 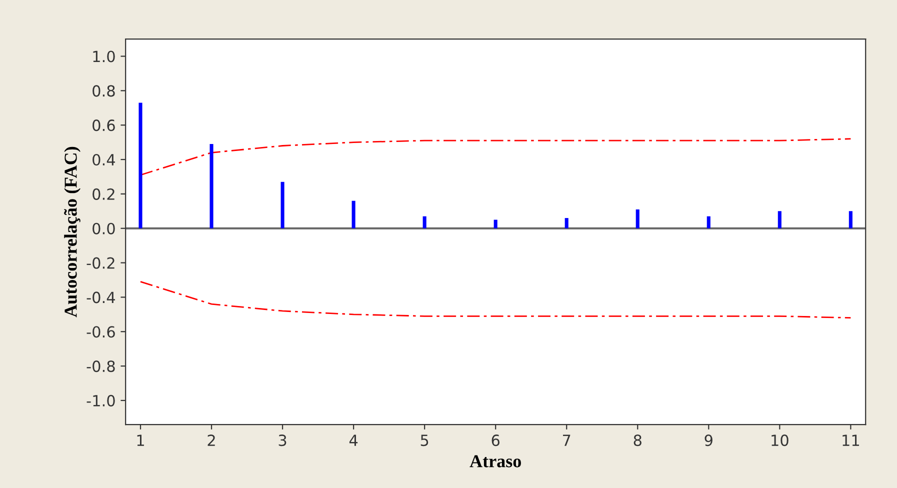 What do you see at coordinates (100, 298) in the screenshot?
I see `y-tick-label: -0.4` at bounding box center [100, 298].